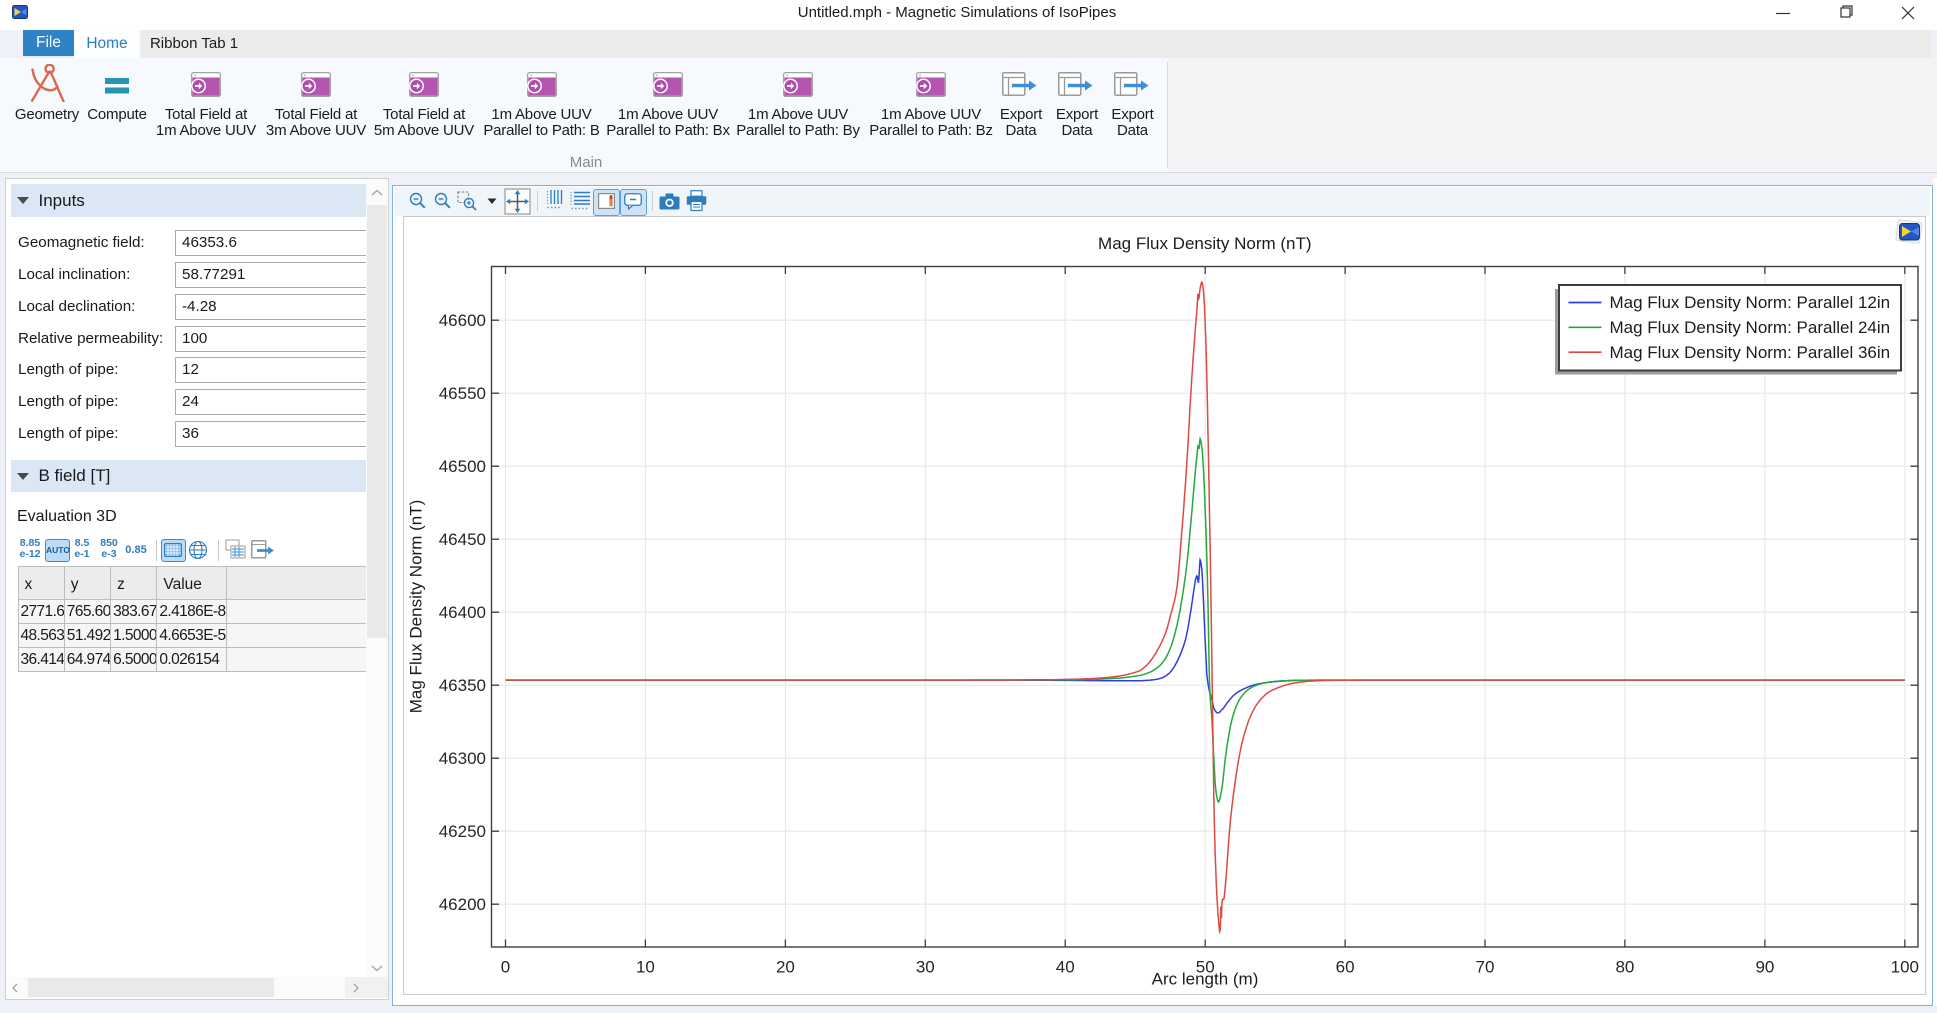 The height and width of the screenshot is (1013, 1937). What do you see at coordinates (1205, 979) in the screenshot?
I see `svg-text: Arc length (m)` at bounding box center [1205, 979].